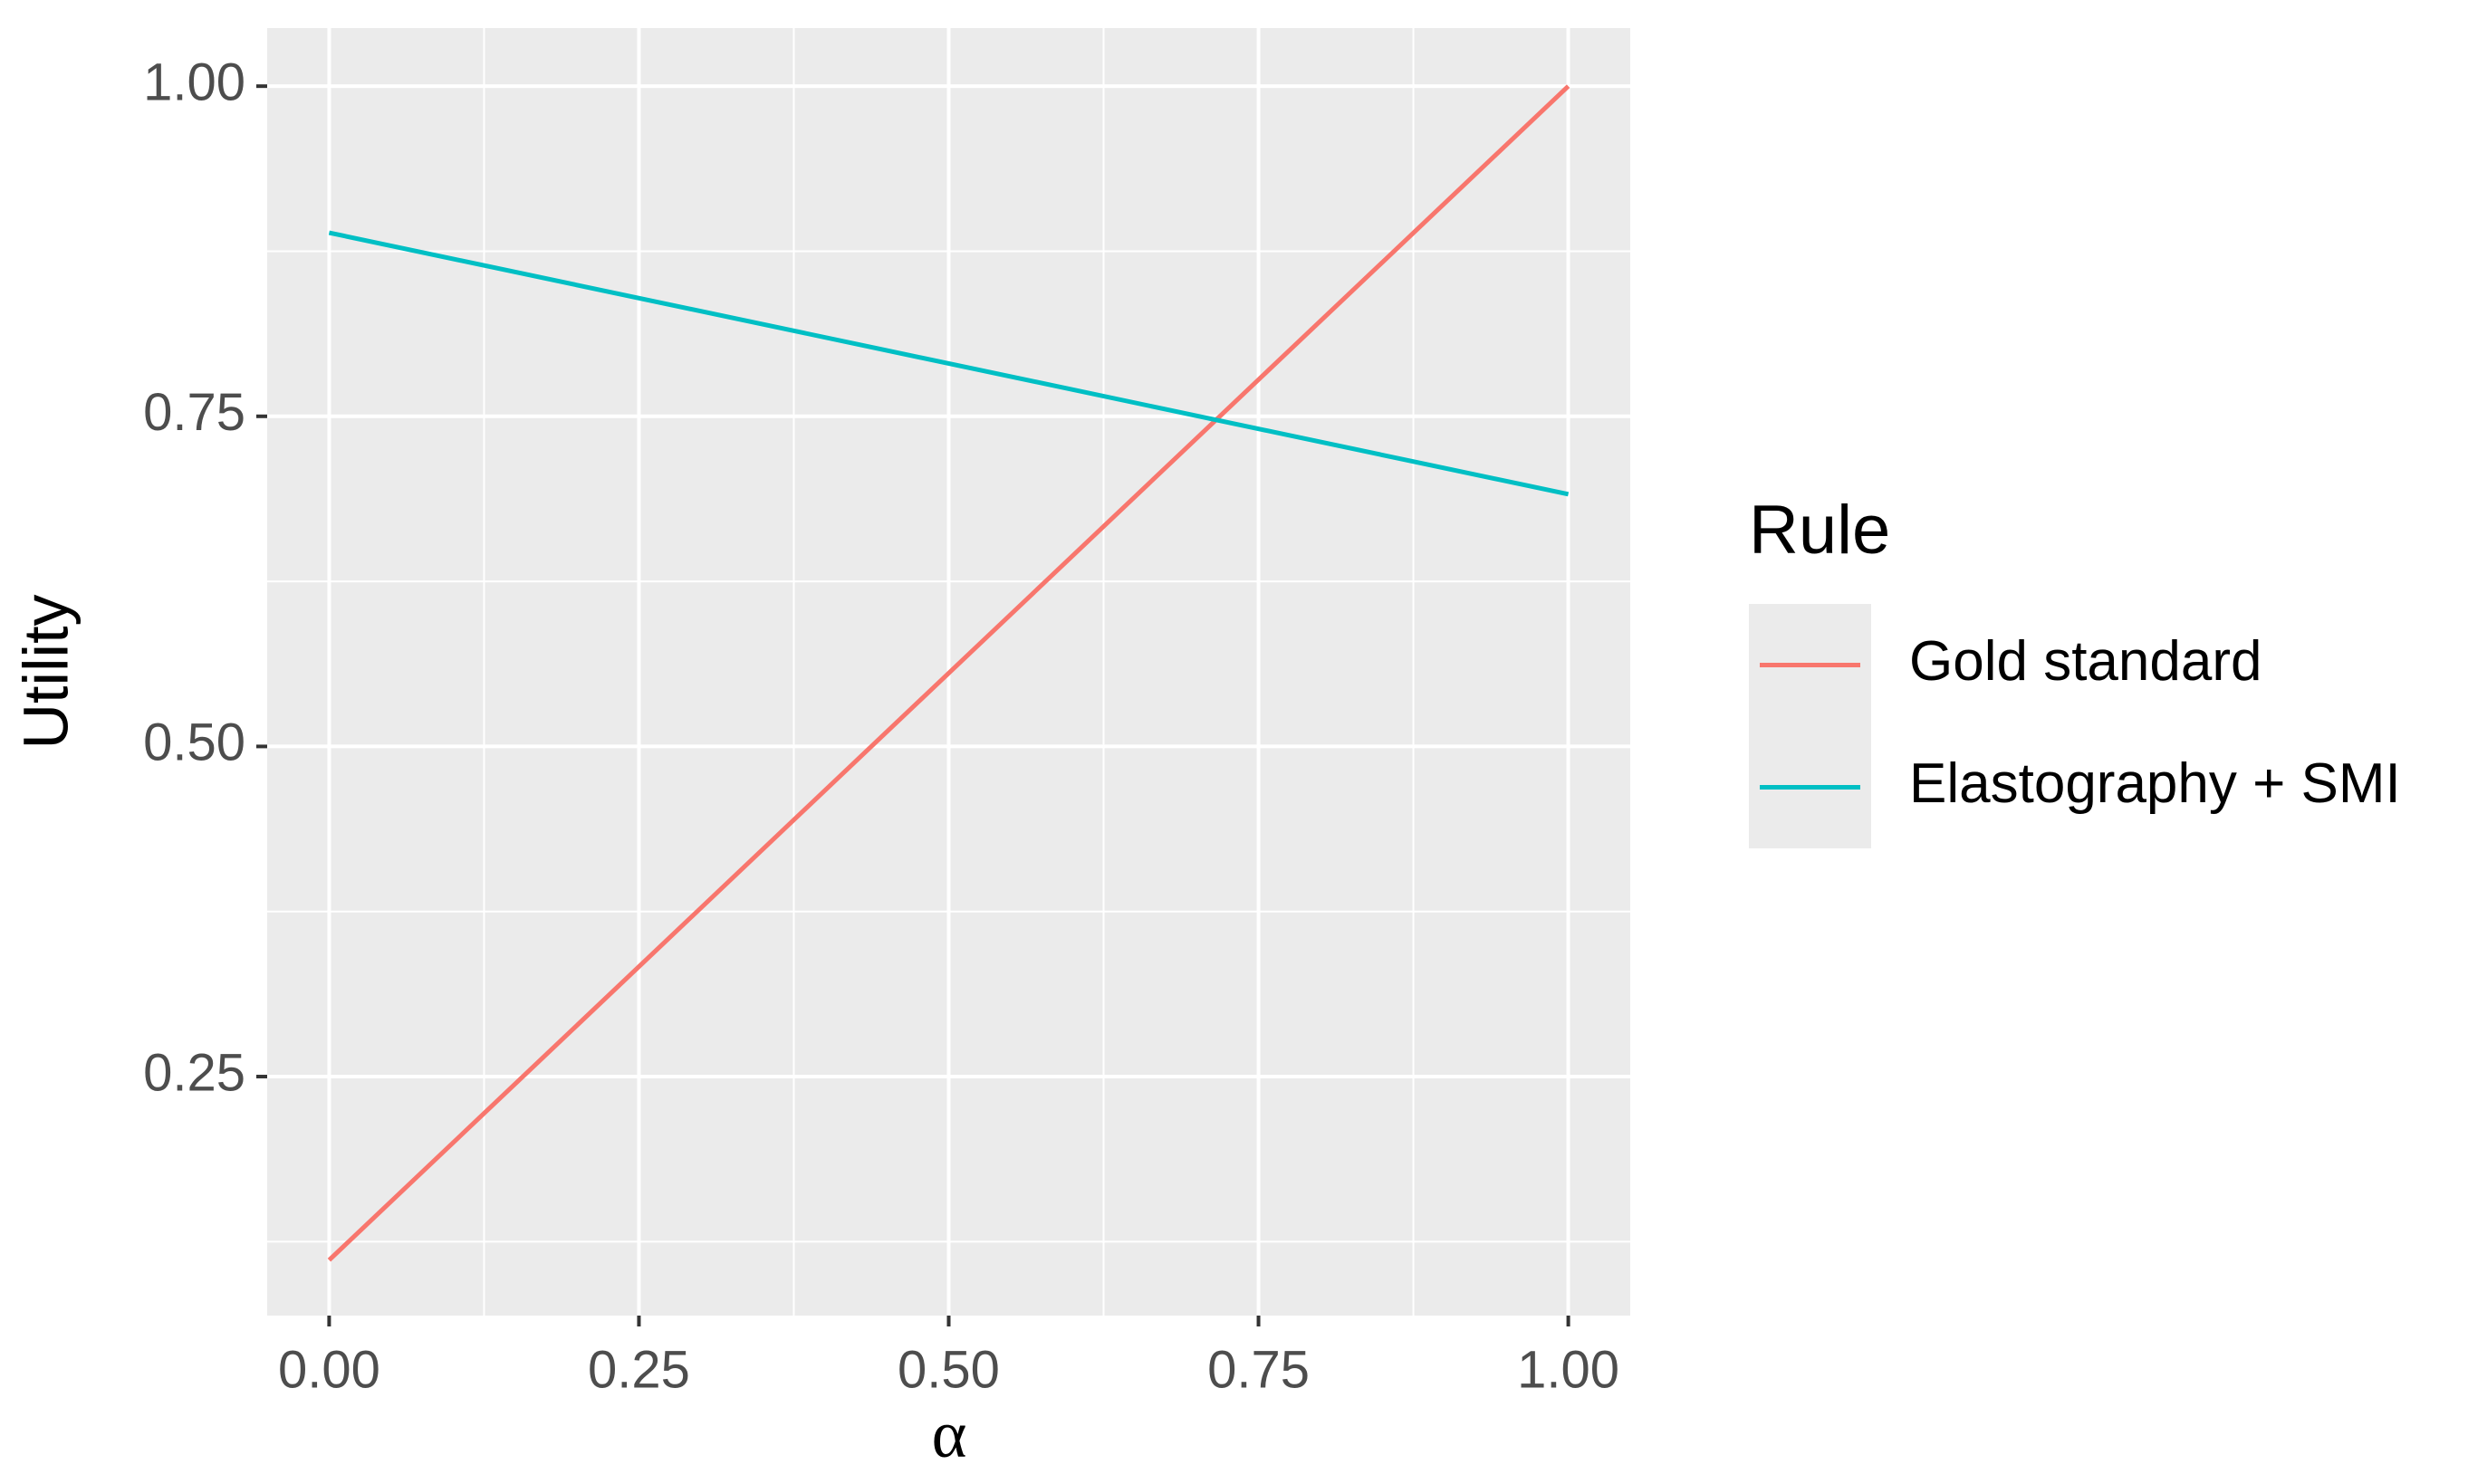  What do you see at coordinates (2085, 661) in the screenshot?
I see `legend-label: Gold standard` at bounding box center [2085, 661].